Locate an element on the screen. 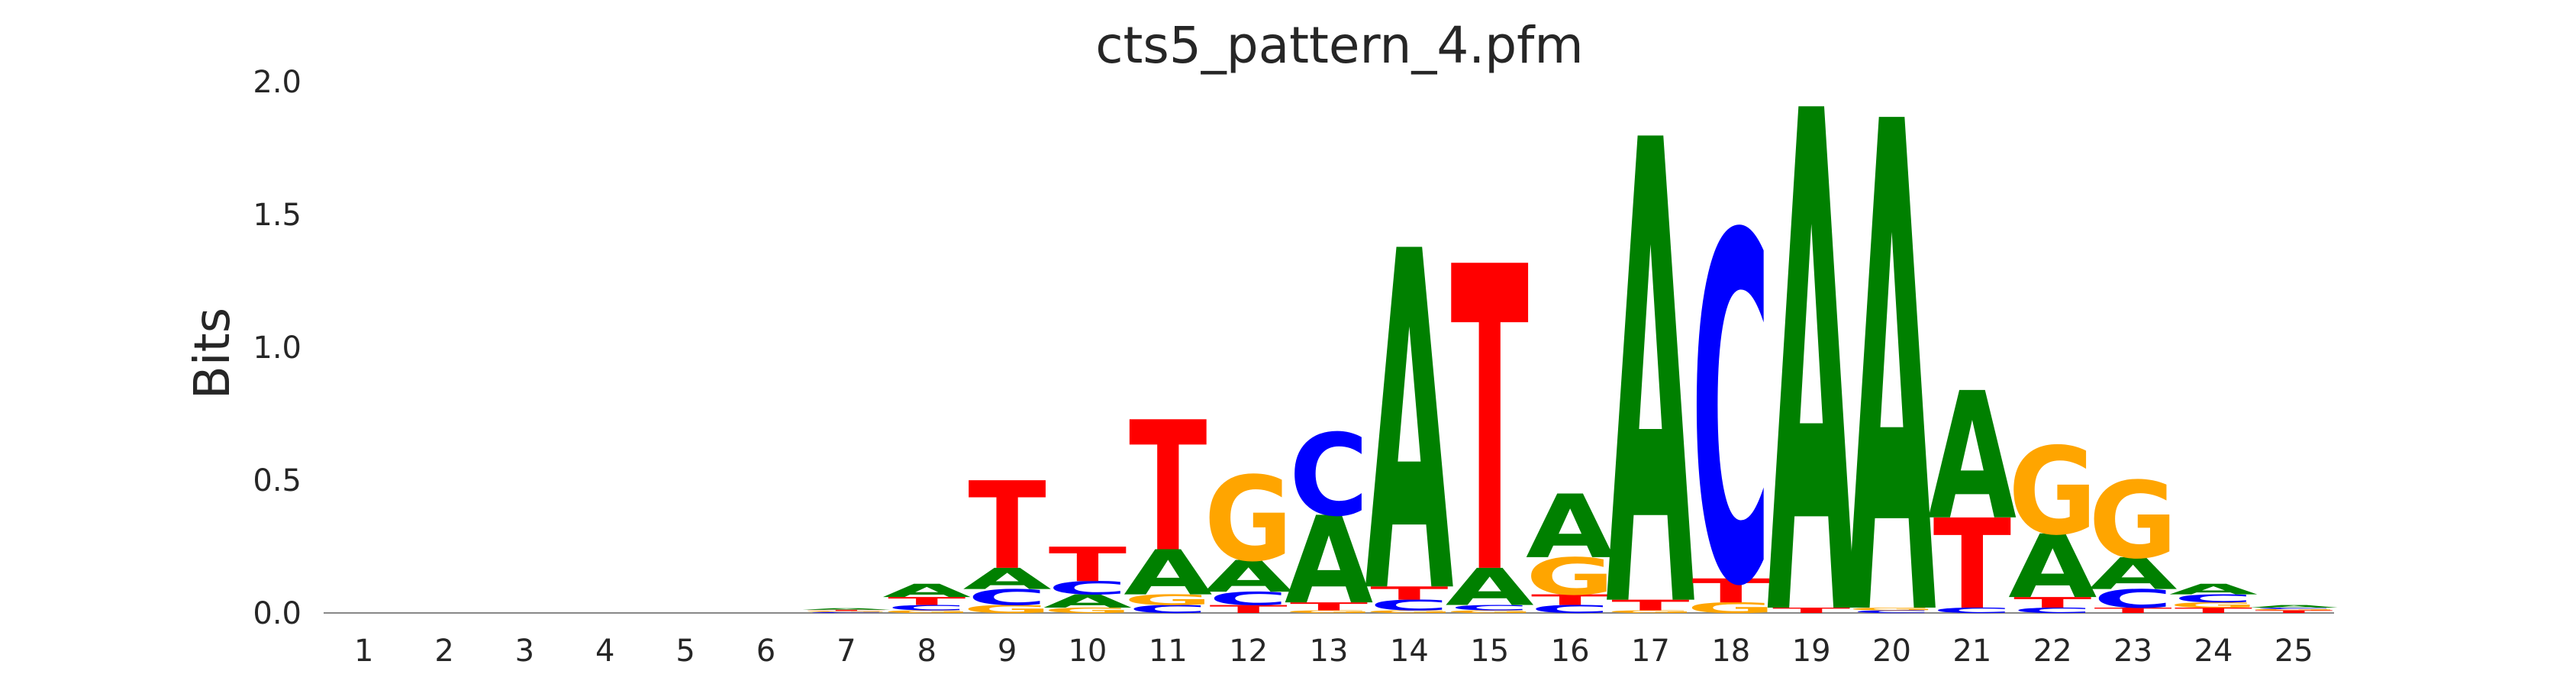 The image size is (2576, 687). x-tick-label: 4 is located at coordinates (604, 651).